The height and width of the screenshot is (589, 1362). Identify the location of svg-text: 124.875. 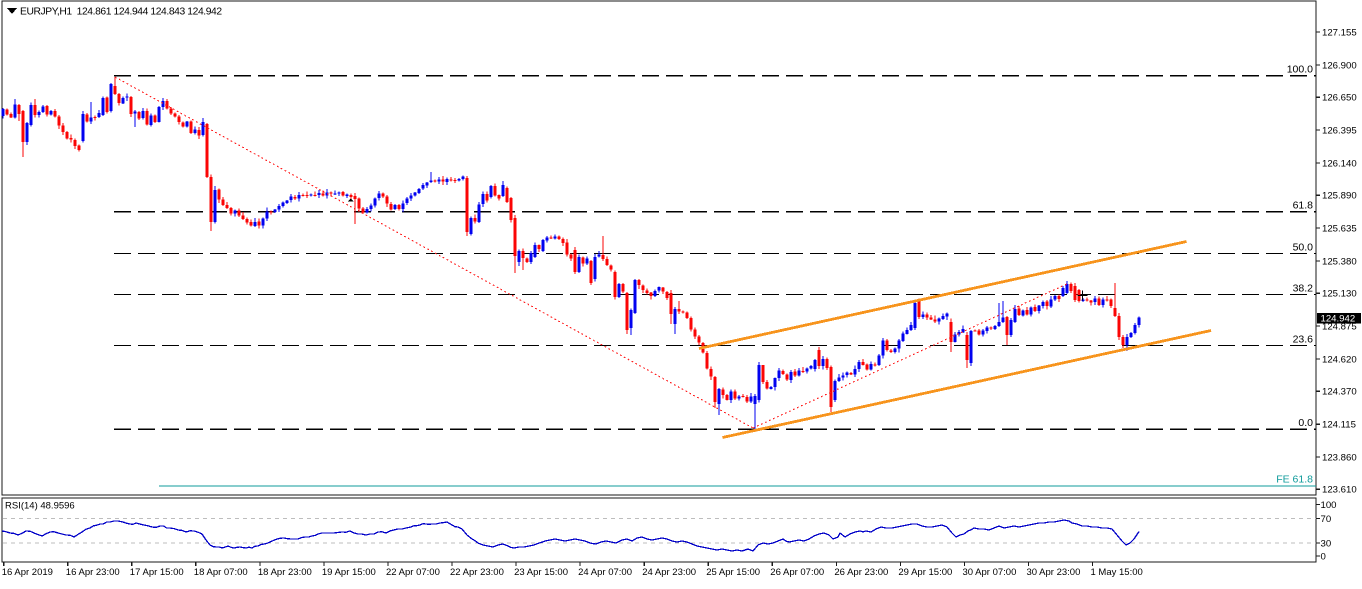
(1339, 327).